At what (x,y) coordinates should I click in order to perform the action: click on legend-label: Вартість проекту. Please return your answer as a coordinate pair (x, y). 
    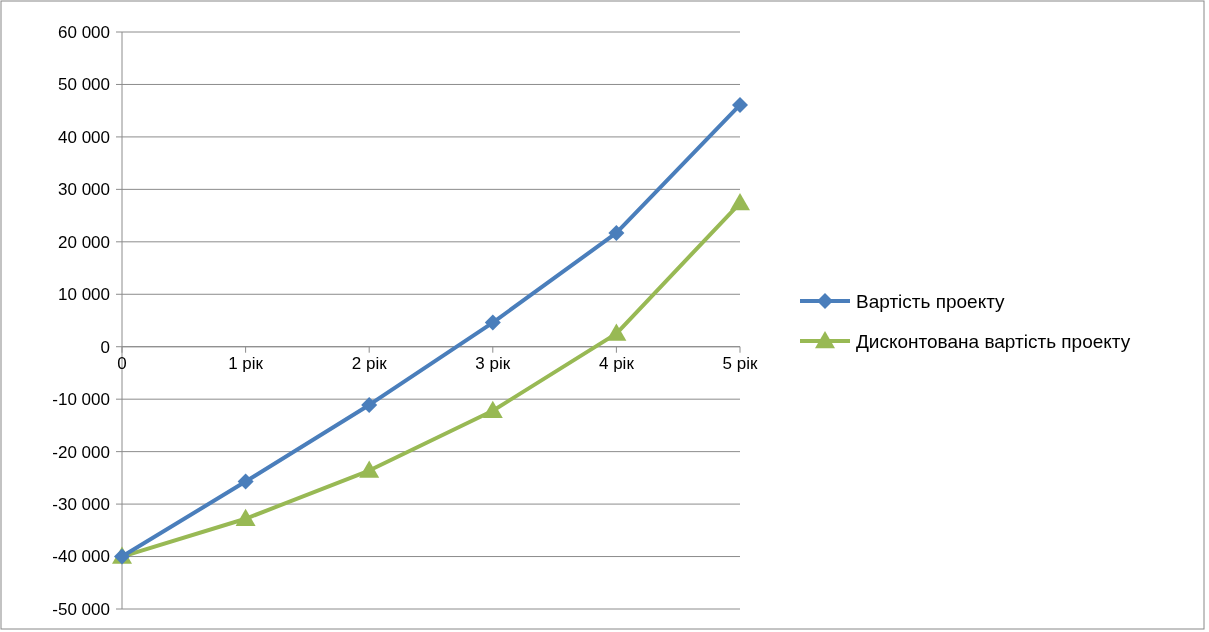
    Looking at the image, I should click on (931, 301).